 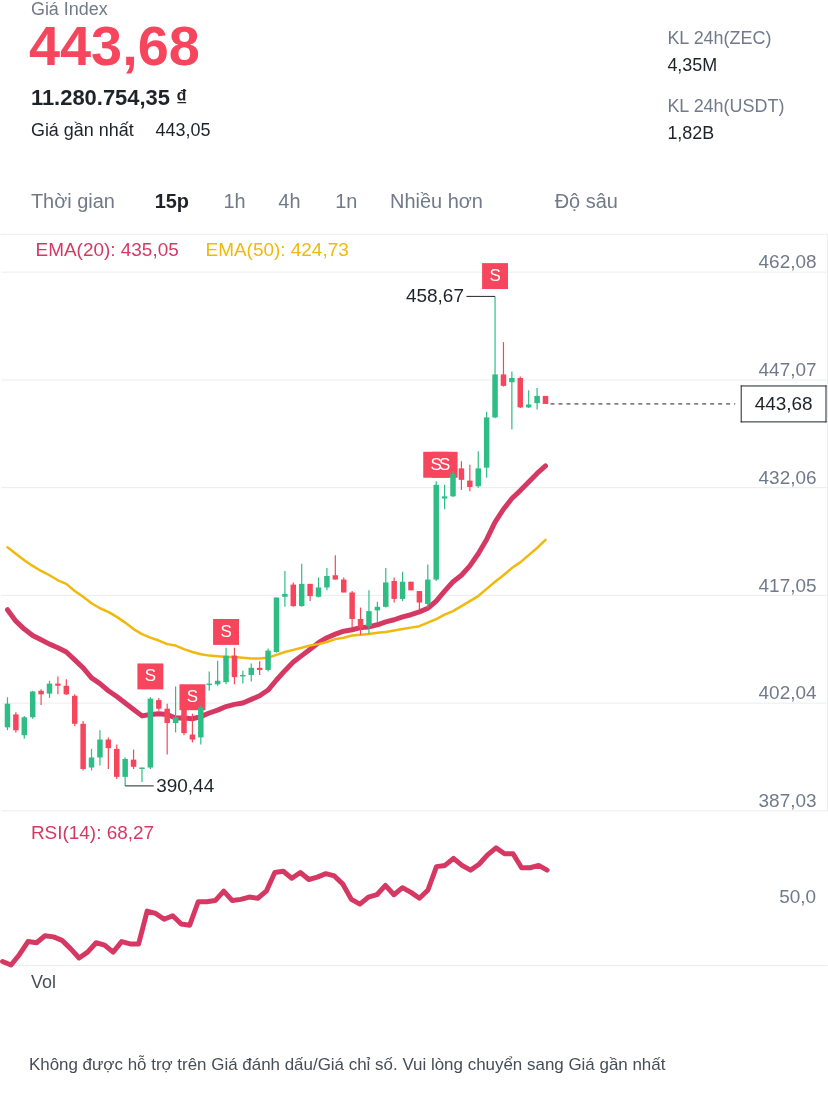 What do you see at coordinates (798, 897) in the screenshot?
I see `text: 50,0` at bounding box center [798, 897].